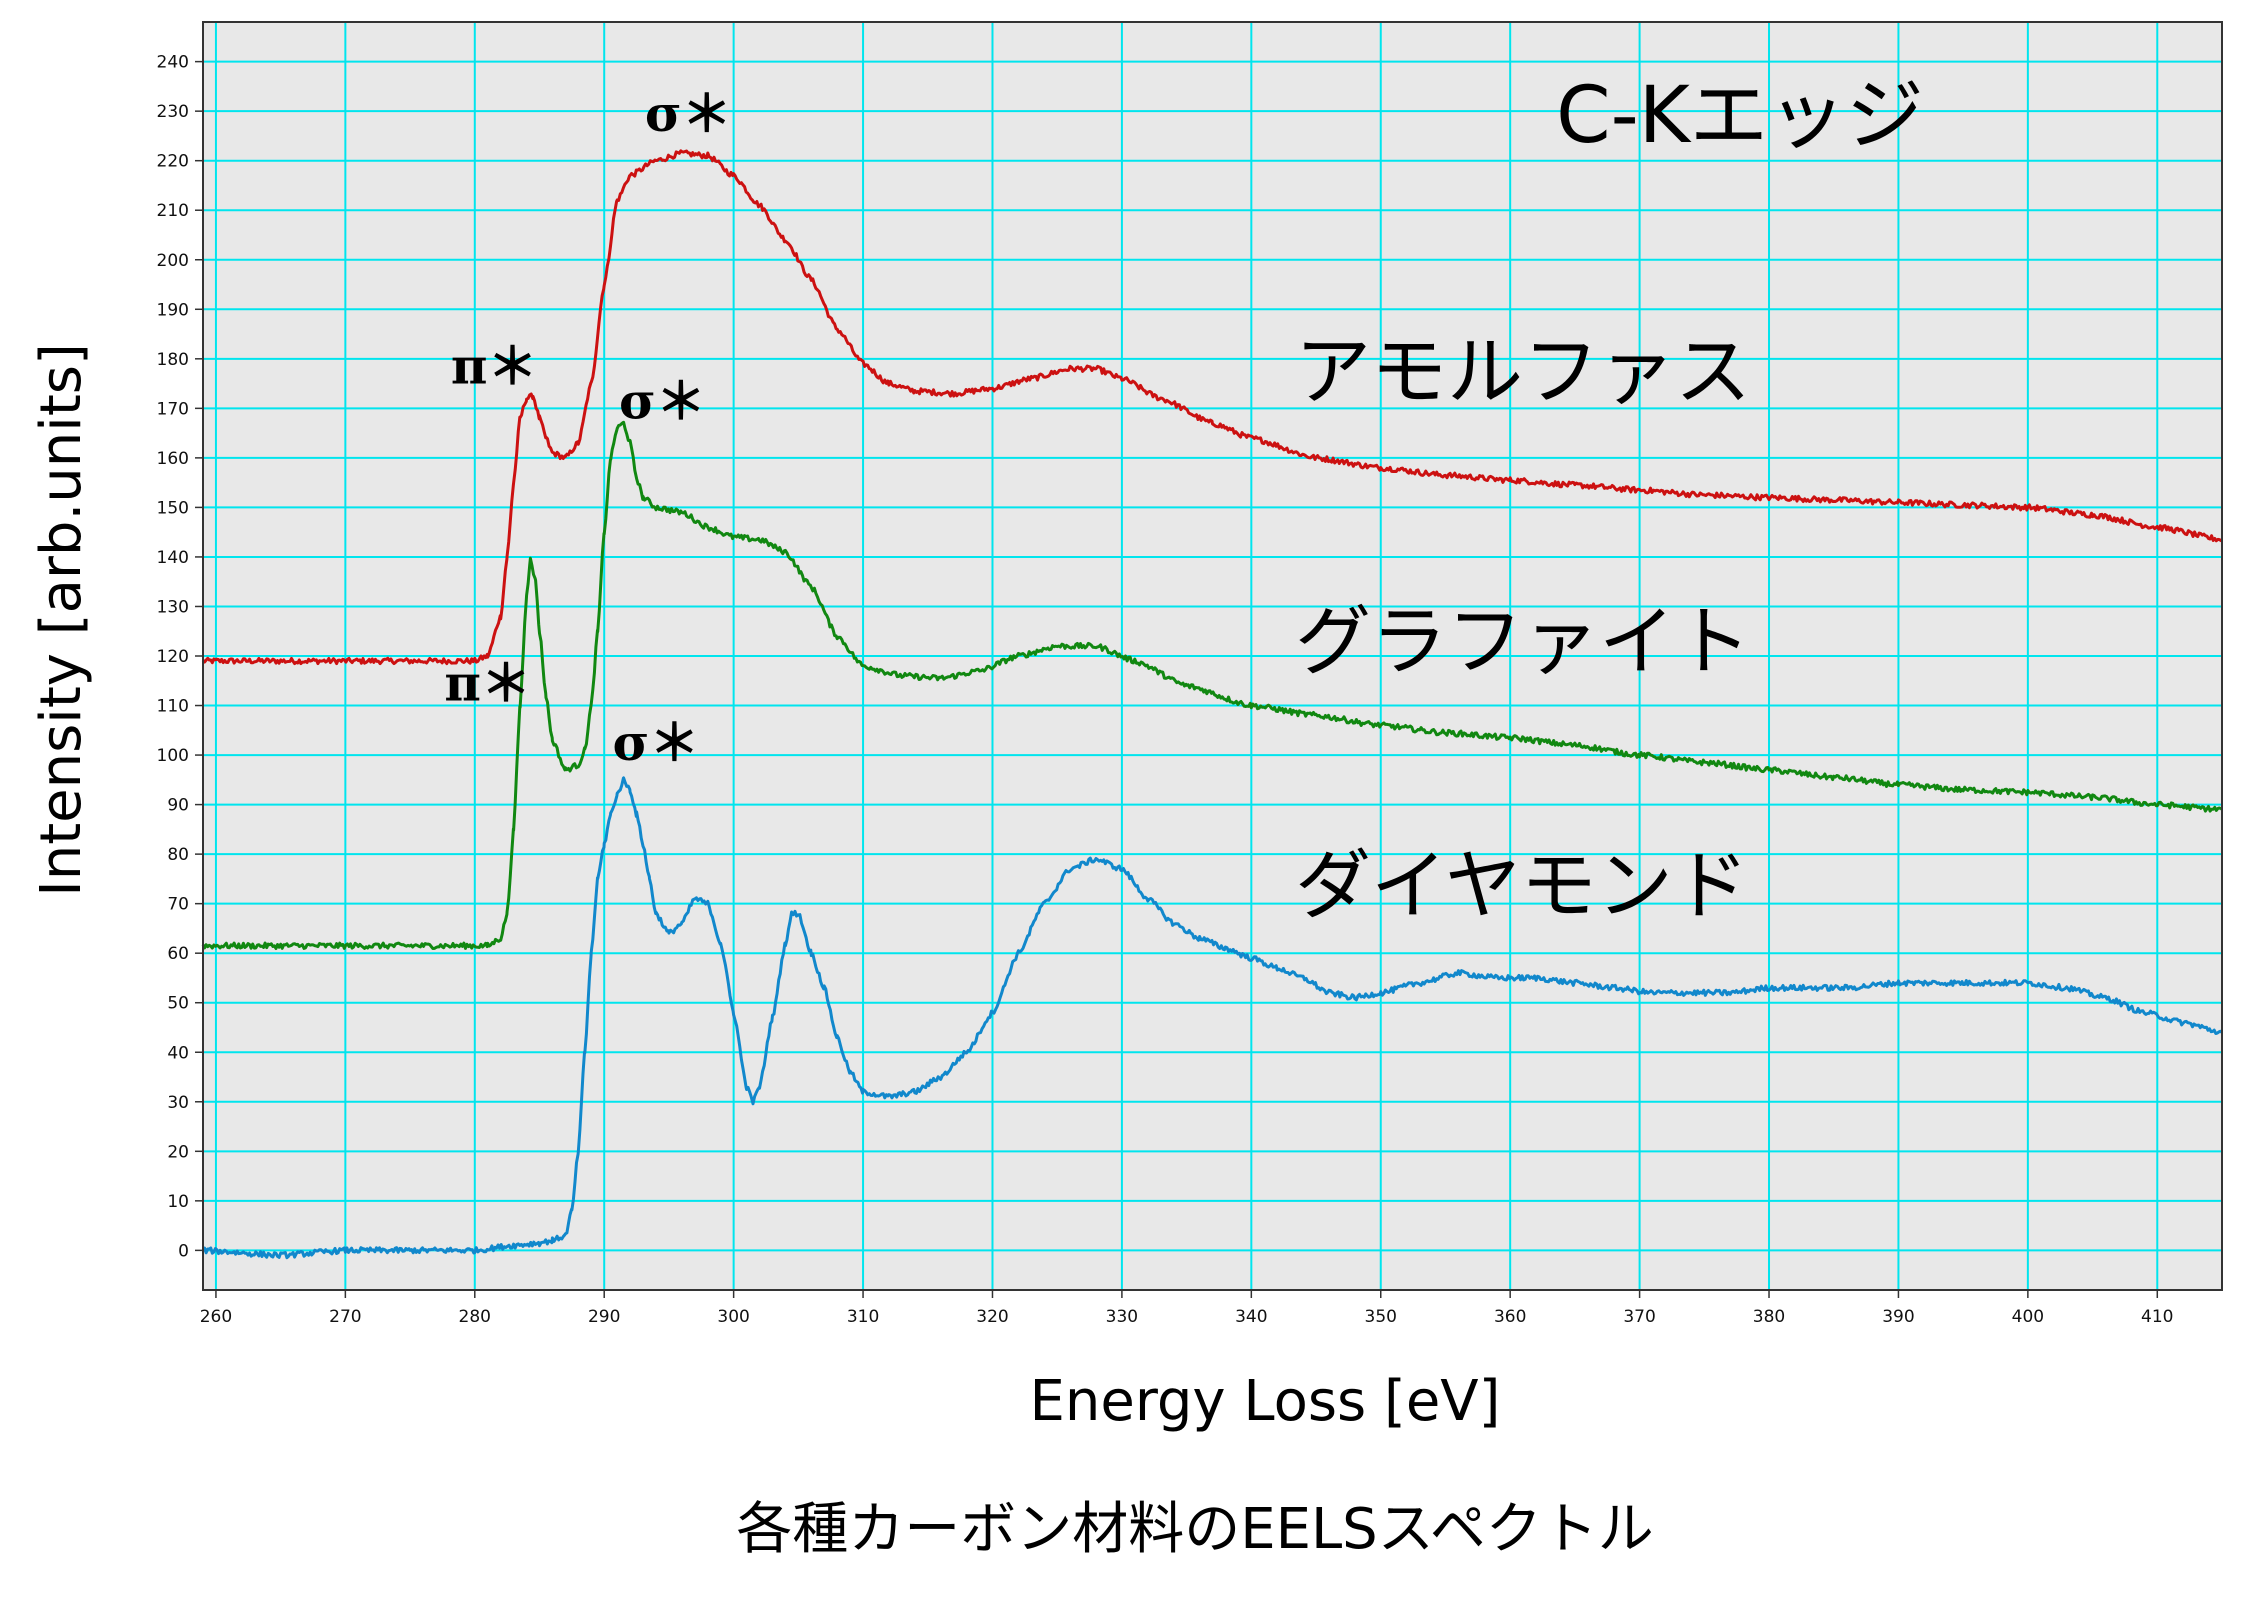  I want to click on x-tick-label: 340, so click(1251, 1317).